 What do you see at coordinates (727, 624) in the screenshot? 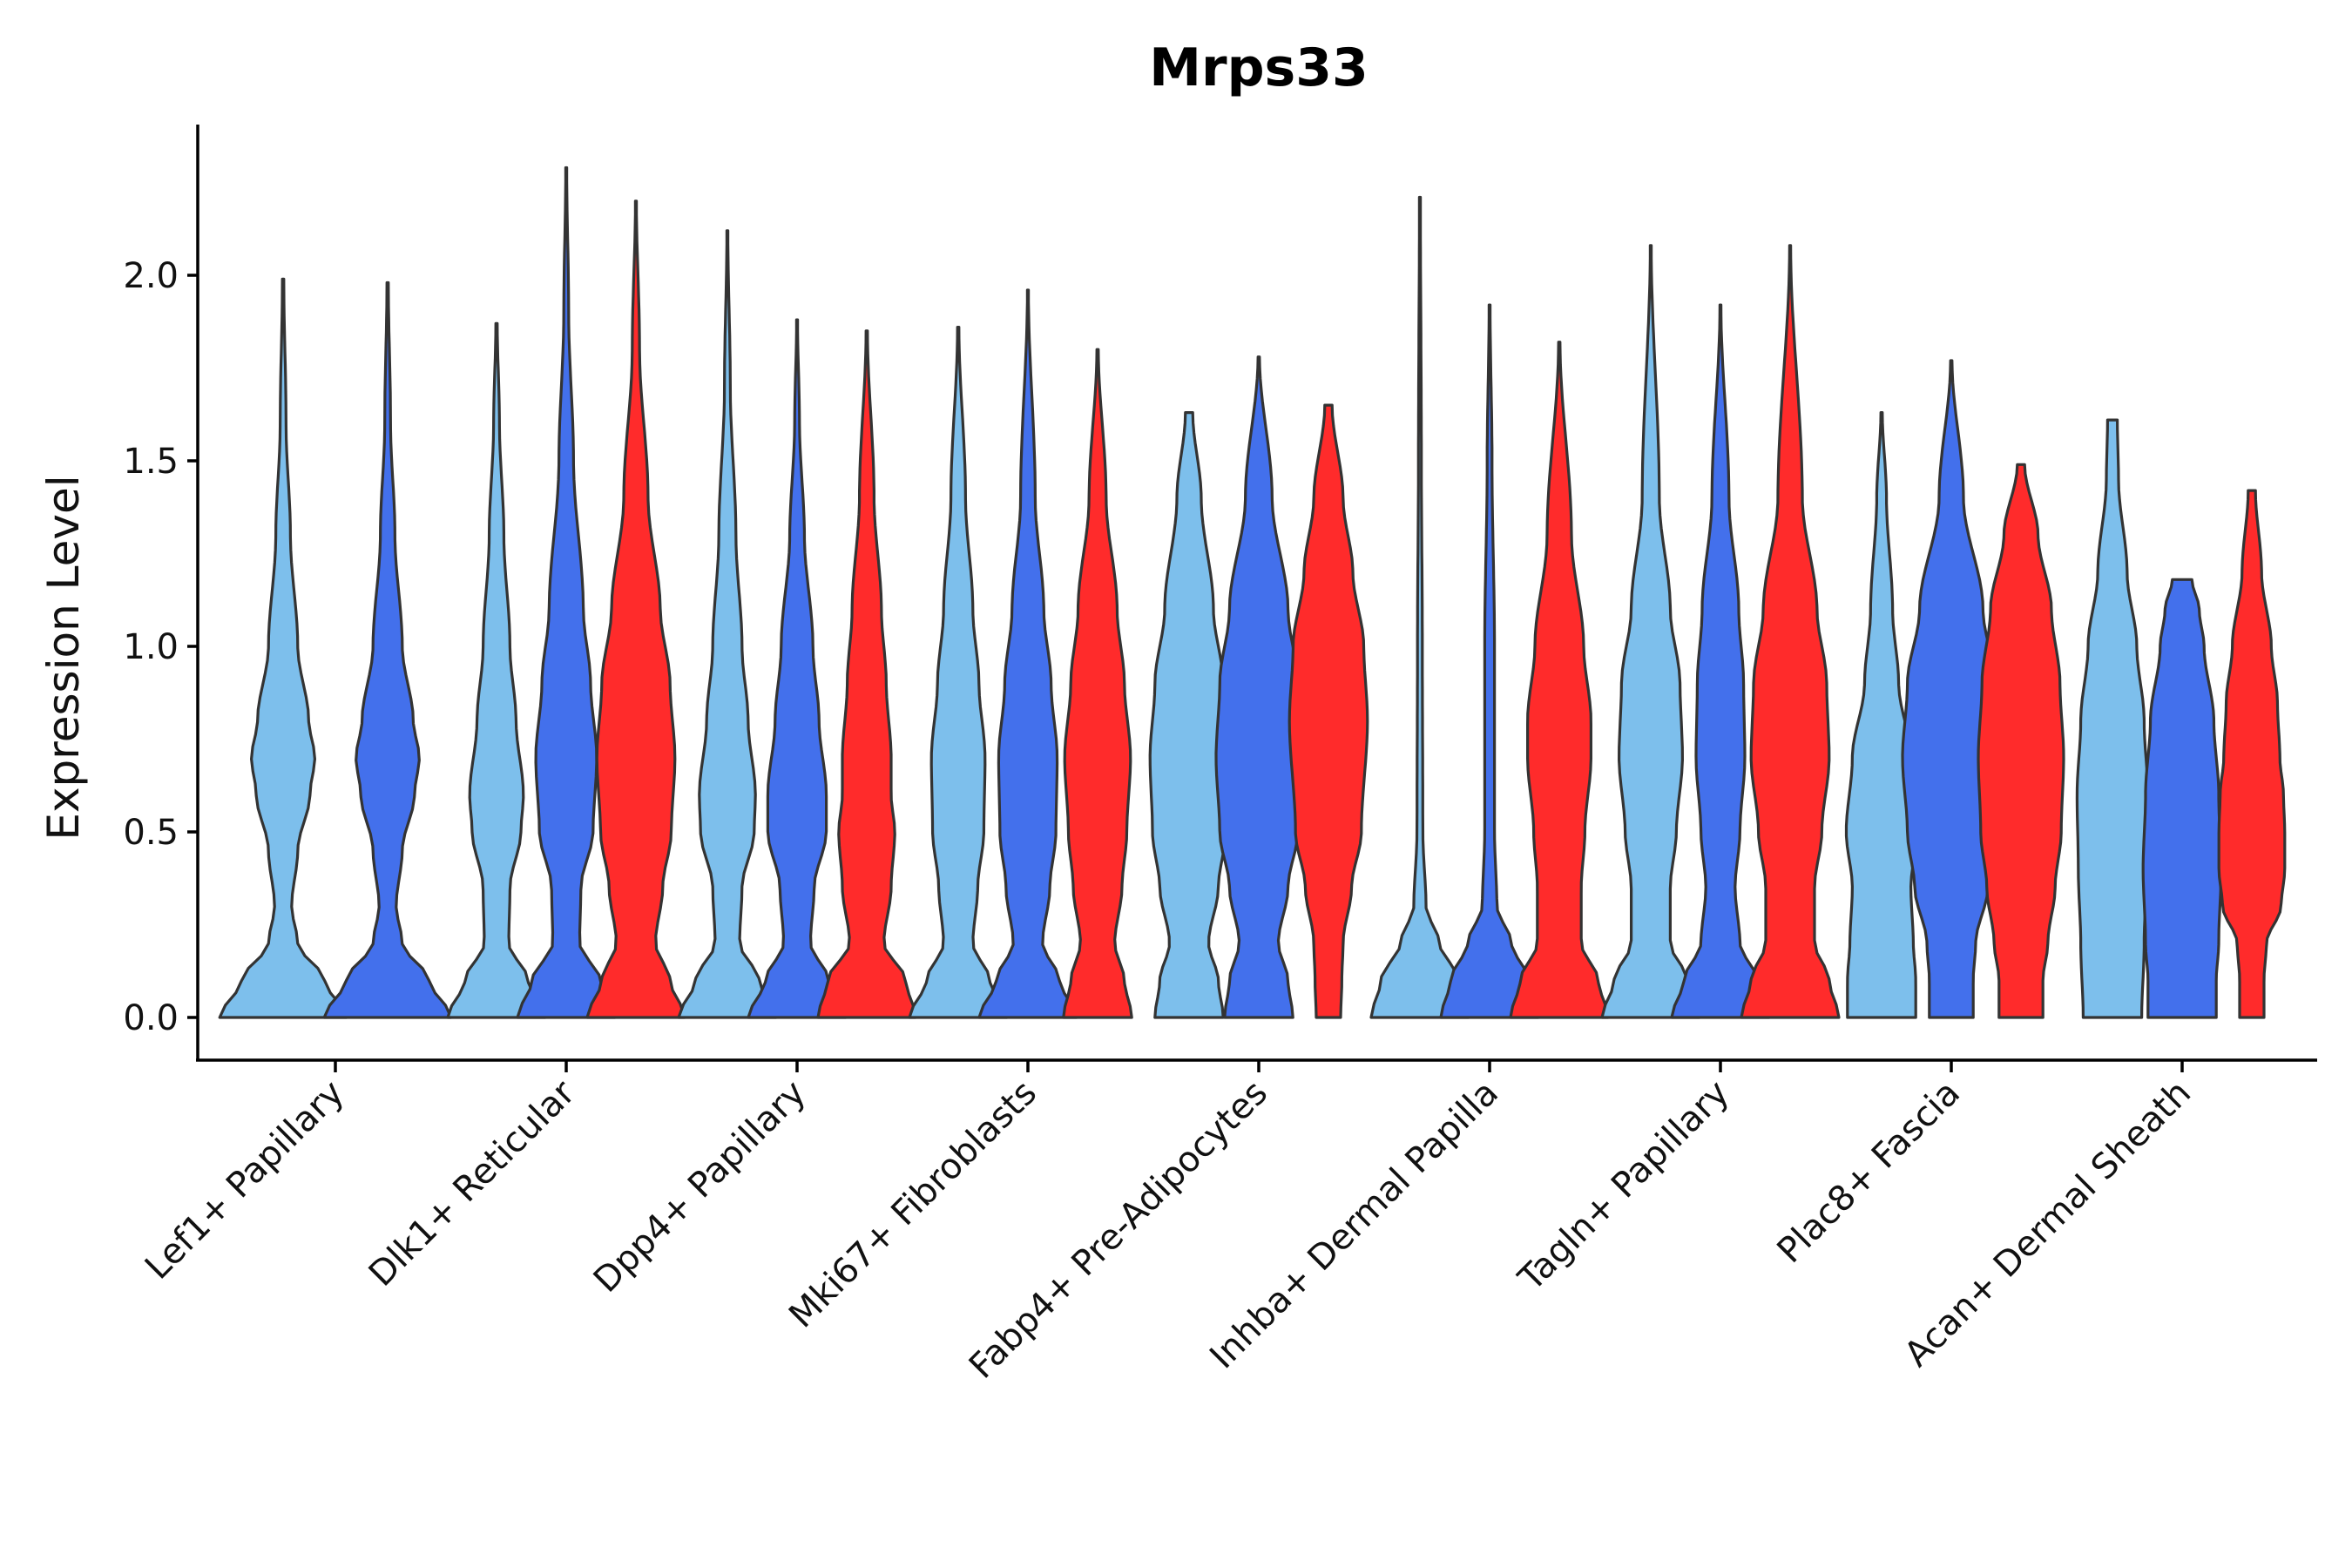
I see `violin-dpp4-g1` at bounding box center [727, 624].